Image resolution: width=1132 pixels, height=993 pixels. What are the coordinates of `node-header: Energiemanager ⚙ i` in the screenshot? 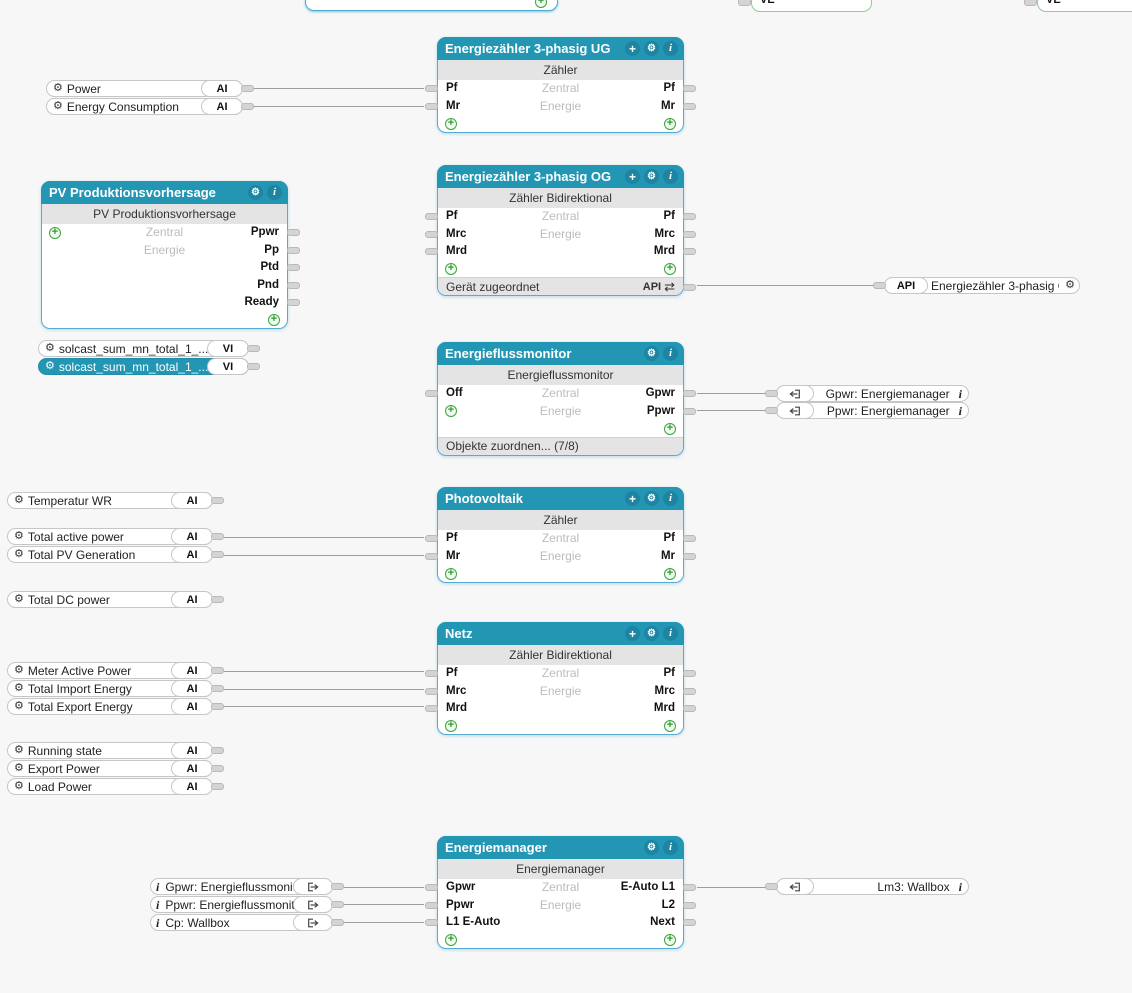 It's located at (560, 847).